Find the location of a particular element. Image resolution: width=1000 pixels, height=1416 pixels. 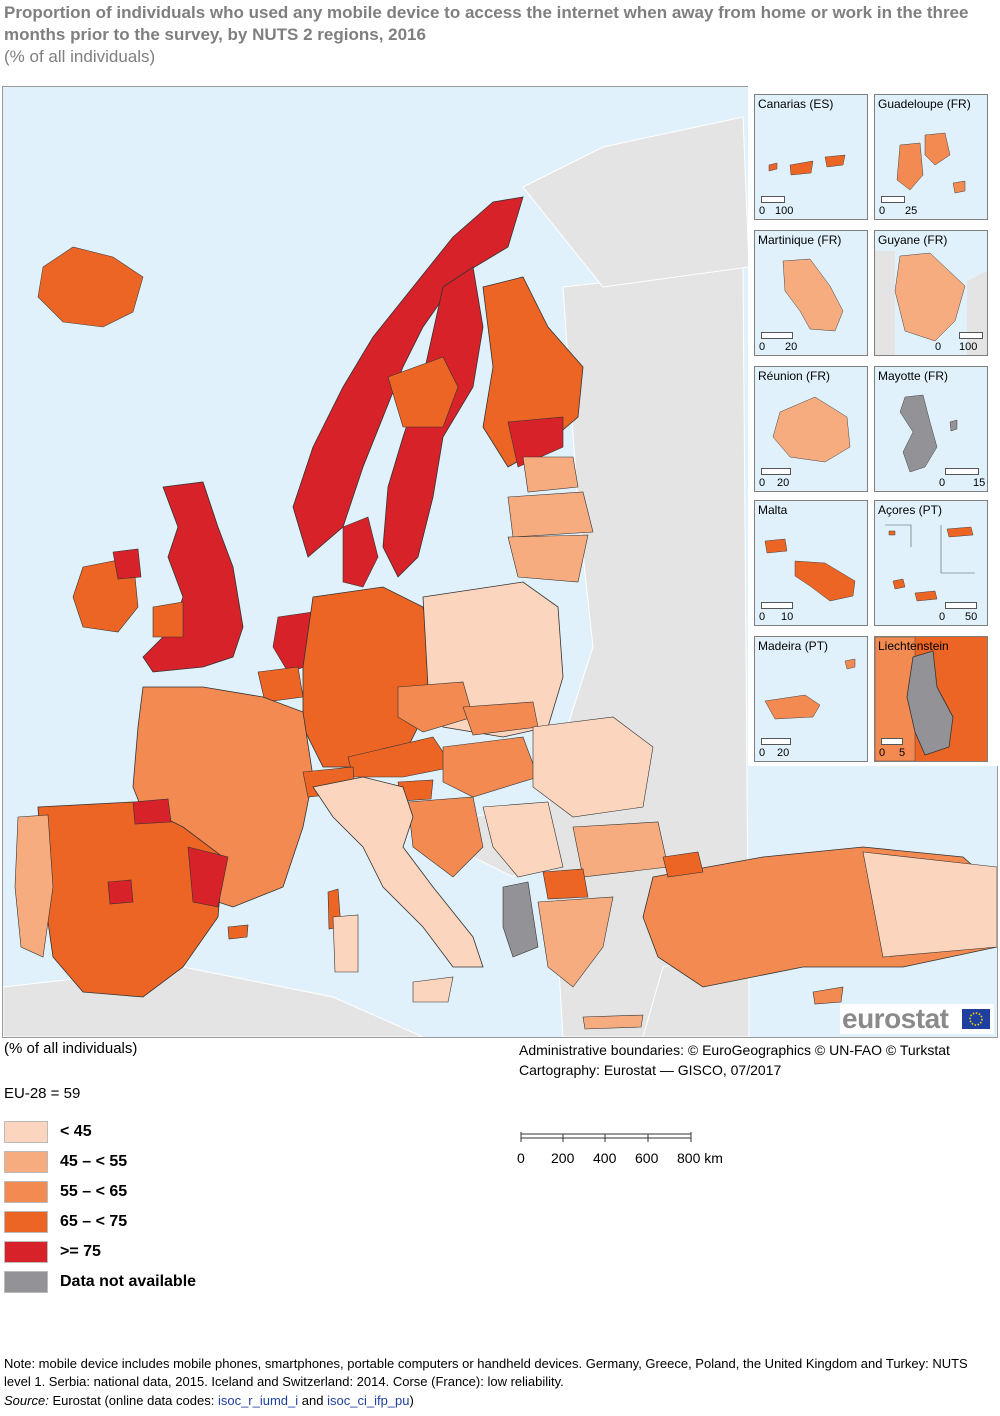

region-finland-south is located at coordinates (535, 442).